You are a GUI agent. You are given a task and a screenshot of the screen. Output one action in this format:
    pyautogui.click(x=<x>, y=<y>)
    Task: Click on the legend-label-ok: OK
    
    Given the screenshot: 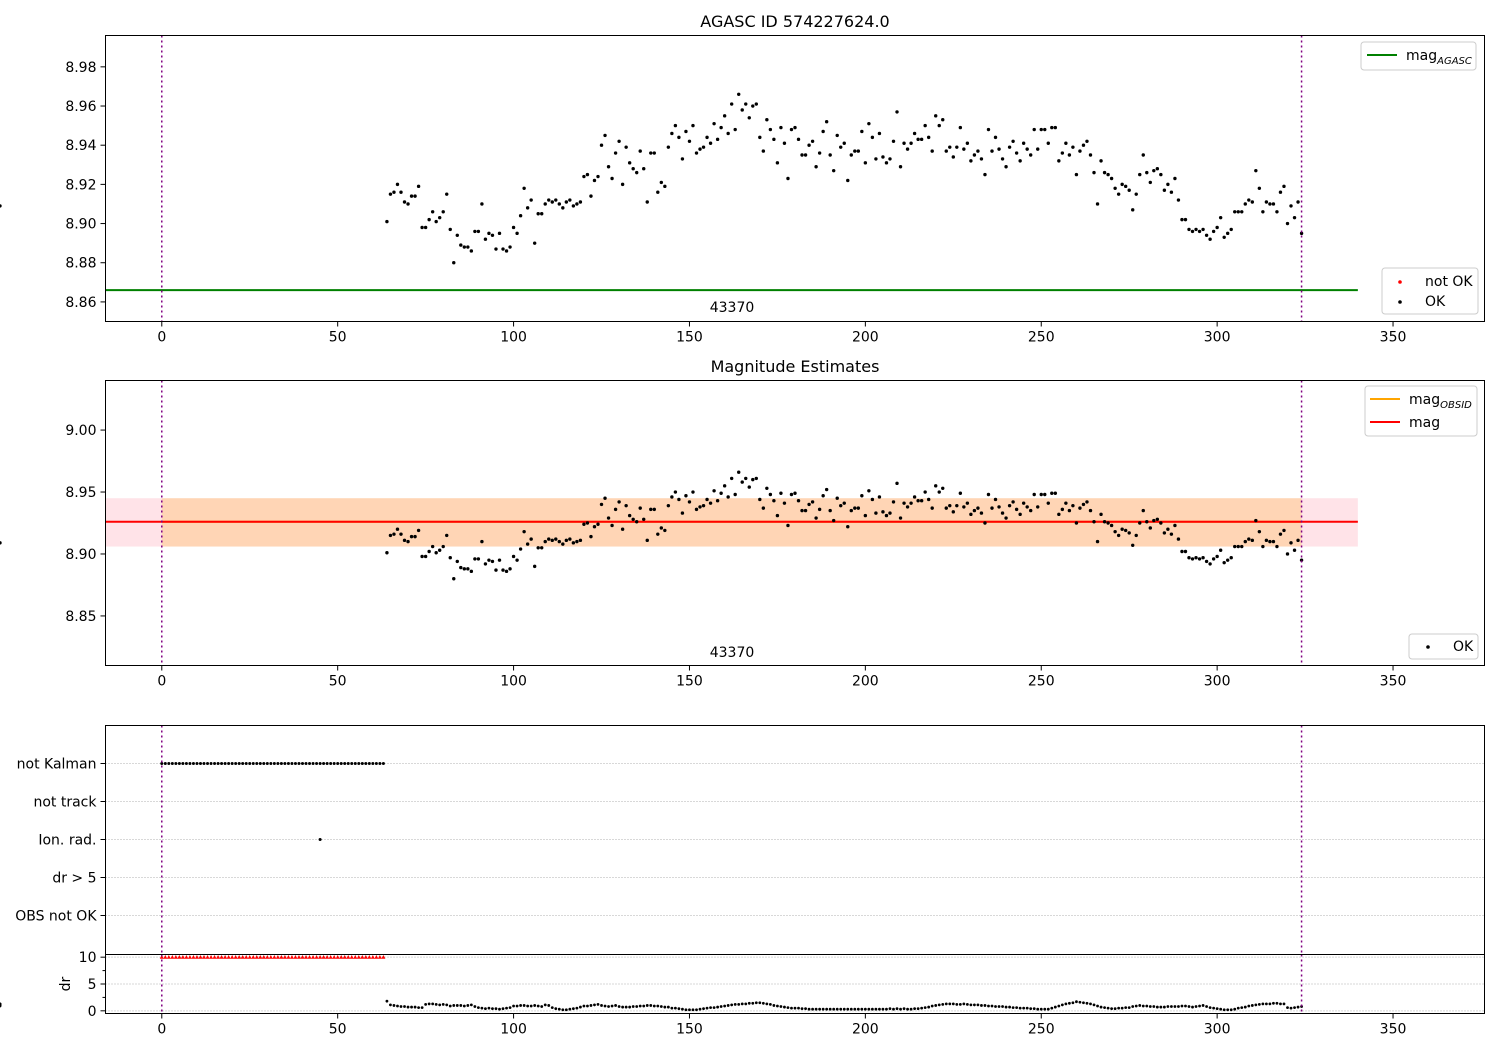 What is the action you would take?
    pyautogui.click(x=1435, y=302)
    